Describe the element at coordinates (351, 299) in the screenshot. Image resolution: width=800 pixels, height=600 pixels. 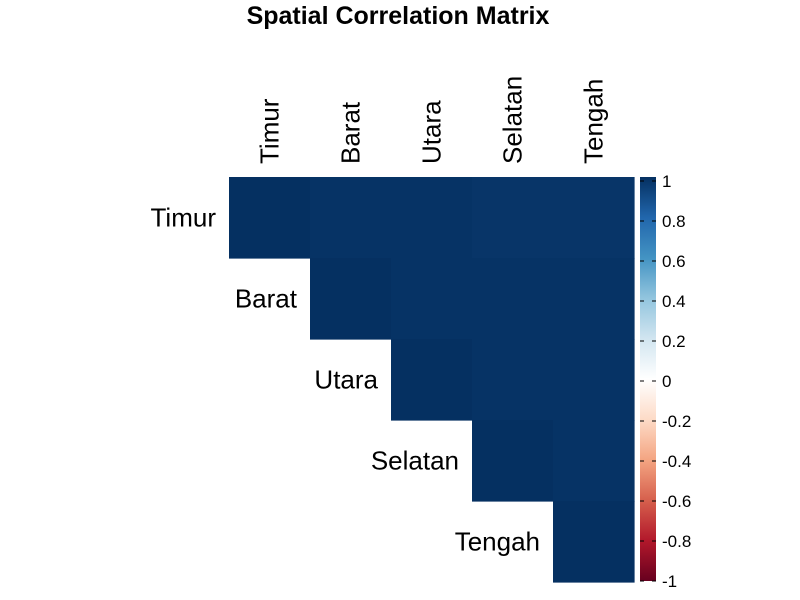
I see `heatmap-cell-barat-barat` at that location.